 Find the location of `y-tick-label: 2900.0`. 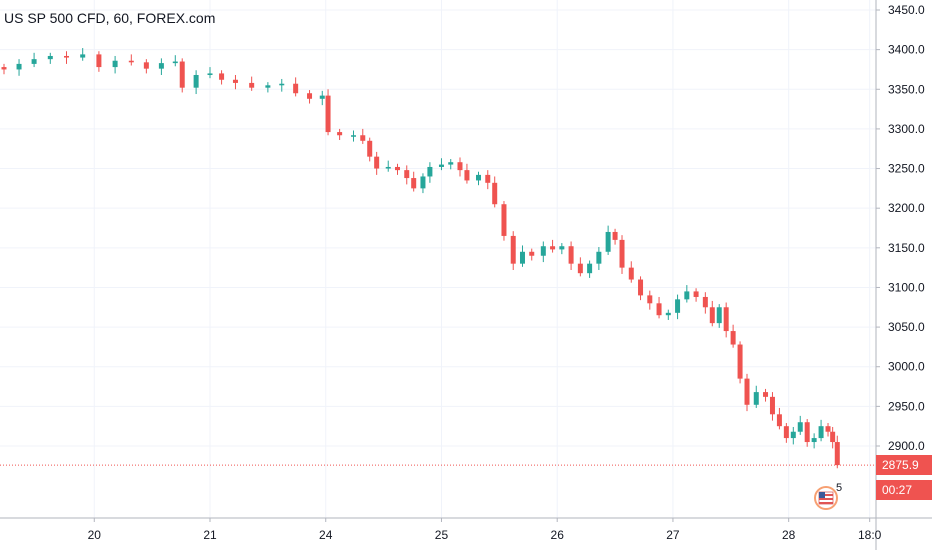

y-tick-label: 2900.0 is located at coordinates (906, 446).